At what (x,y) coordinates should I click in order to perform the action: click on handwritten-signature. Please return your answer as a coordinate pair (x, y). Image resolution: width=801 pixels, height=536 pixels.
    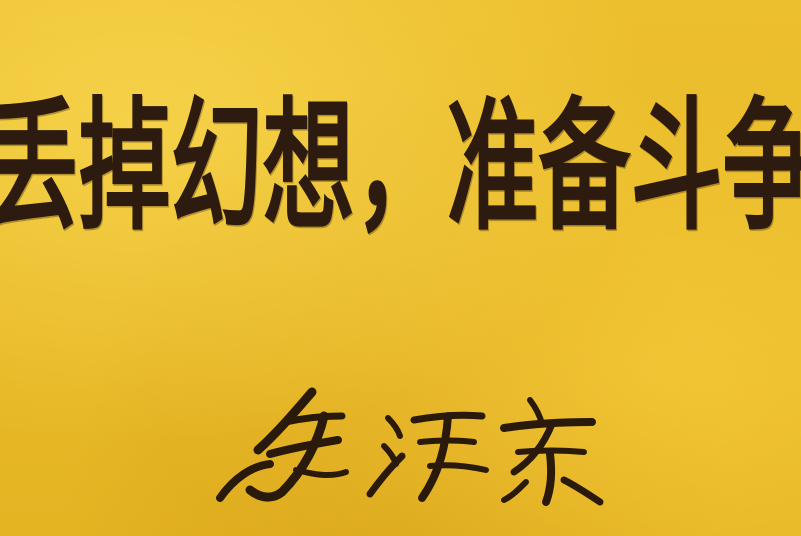
    Looking at the image, I should click on (410, 440).